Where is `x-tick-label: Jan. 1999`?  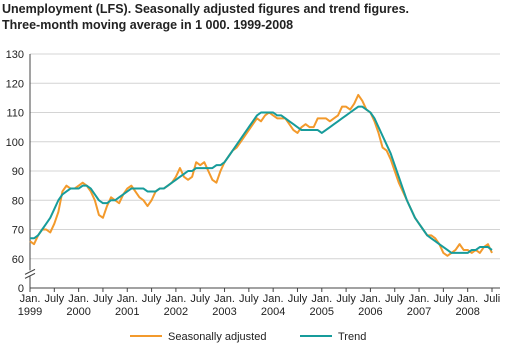 x-tick-label: Jan. 1999 is located at coordinates (30, 305).